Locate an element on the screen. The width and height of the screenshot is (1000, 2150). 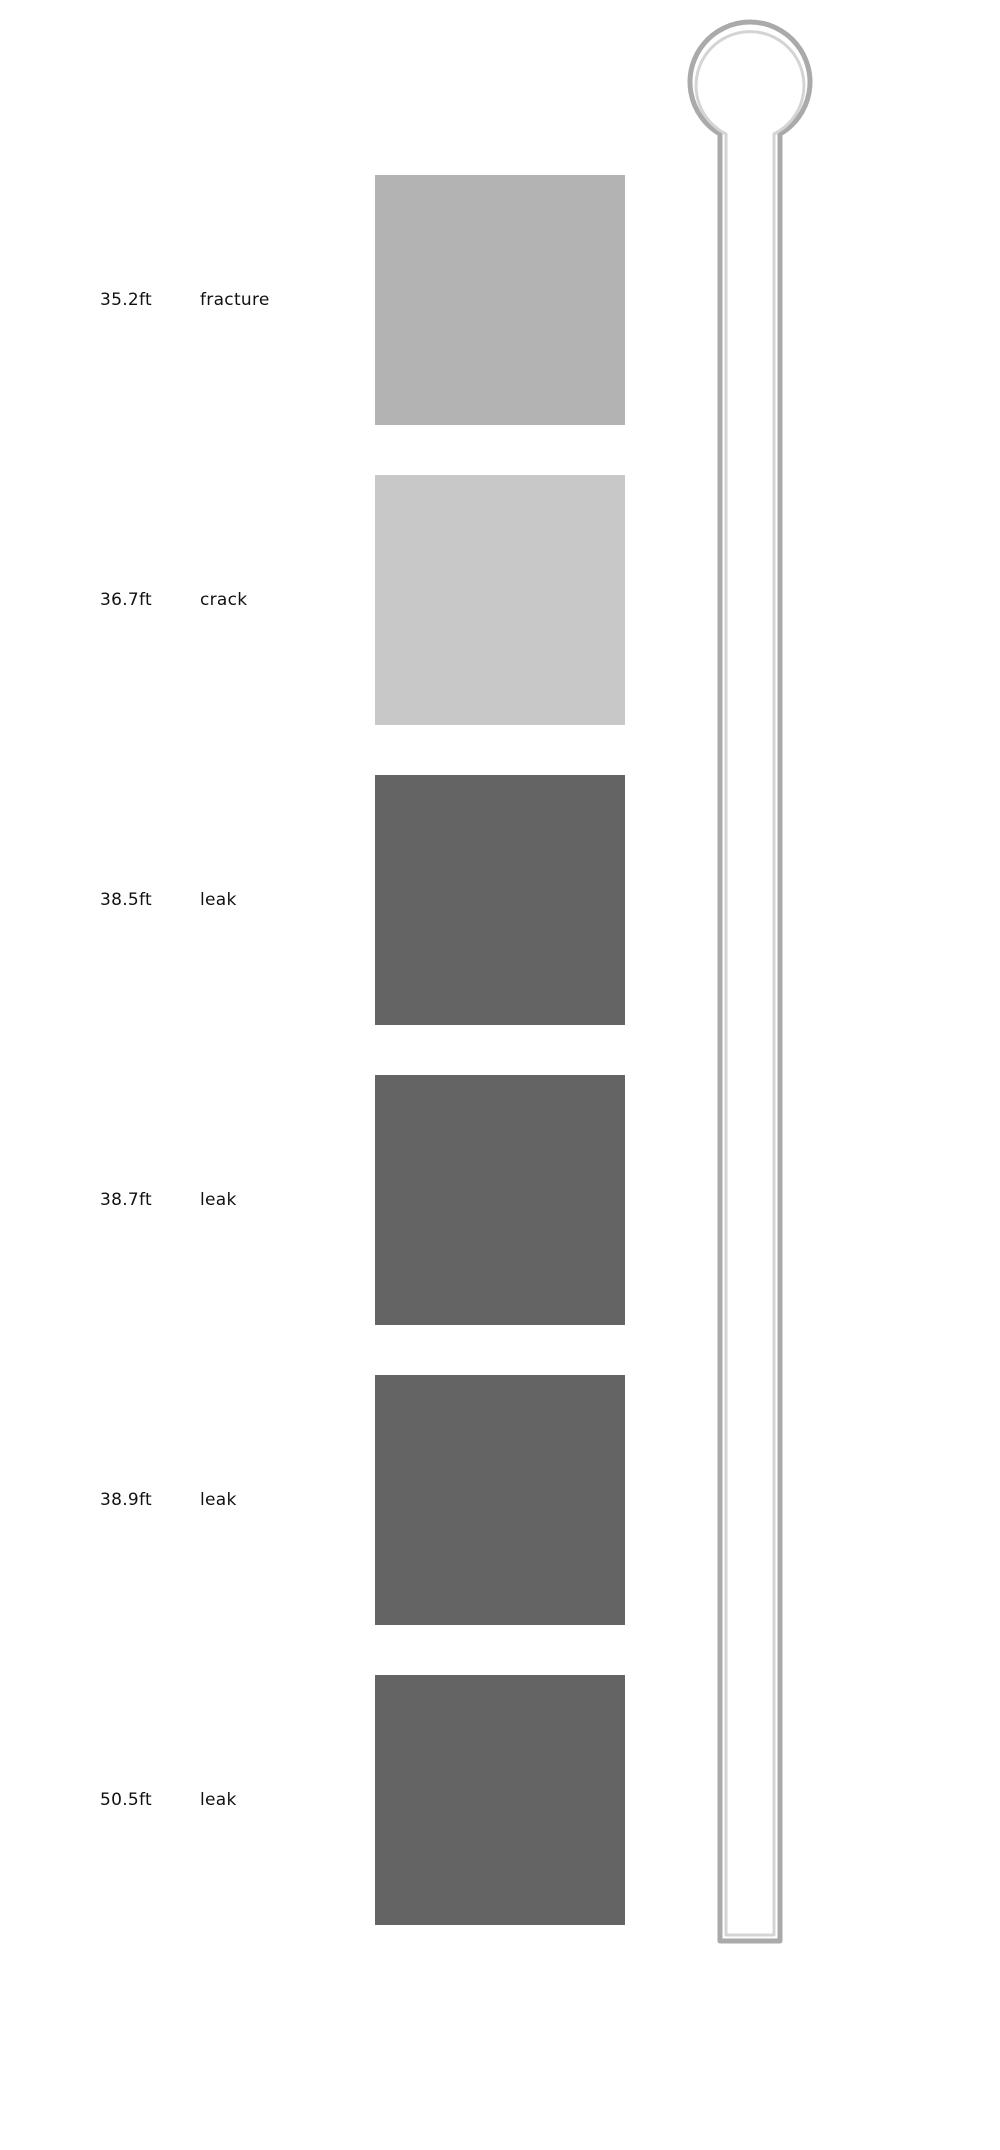
defect-type-label: fracture is located at coordinates (235, 300).